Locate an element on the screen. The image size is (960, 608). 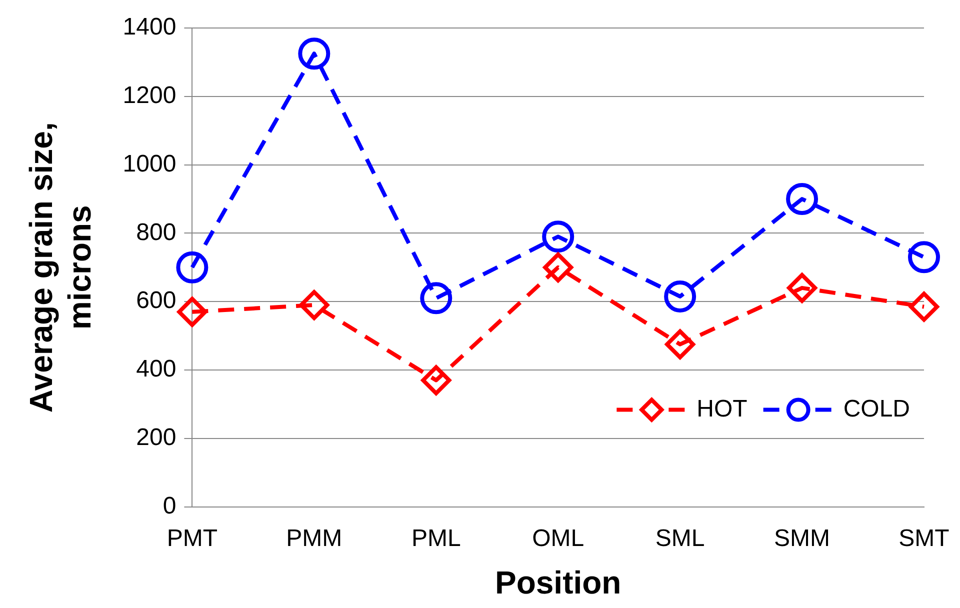
y-tick-label: 400 is located at coordinates (156, 369).